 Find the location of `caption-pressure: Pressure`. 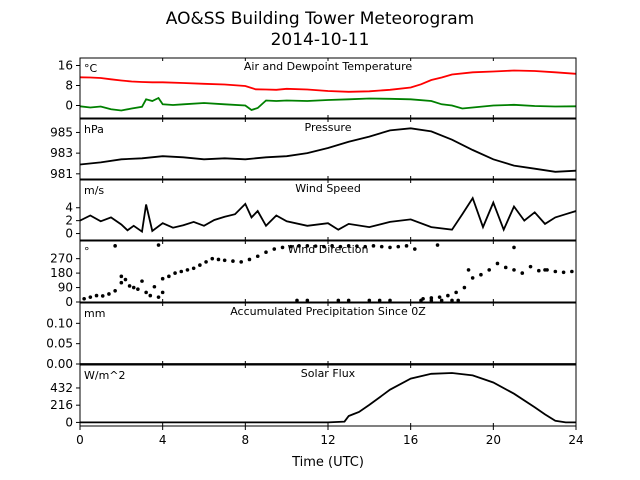

caption-pressure: Pressure is located at coordinates (328, 127).